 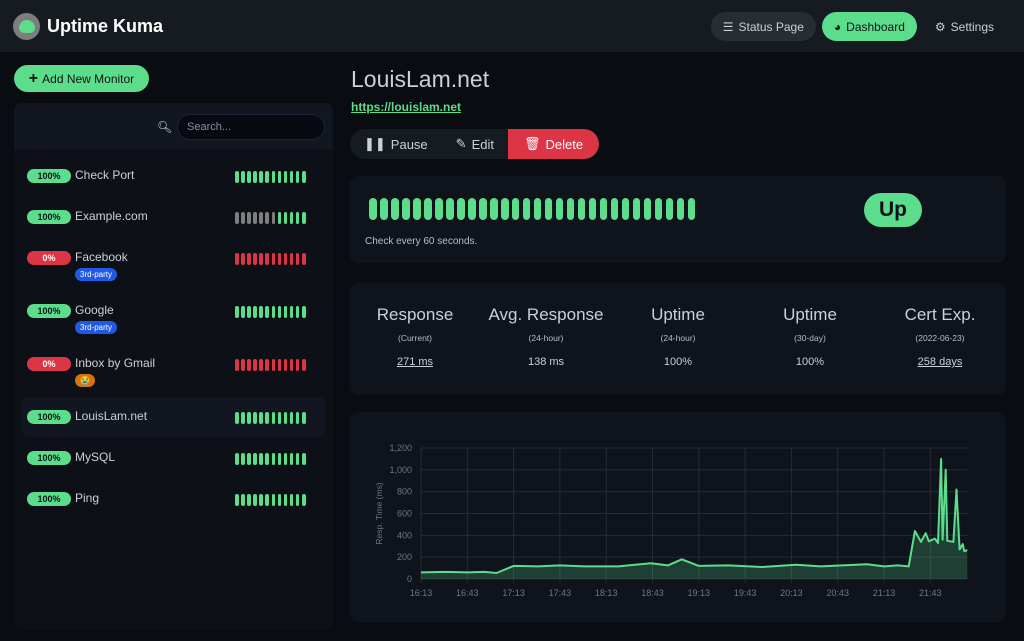 I want to click on delete-button: 🗑︎ Delete, so click(x=553, y=144).